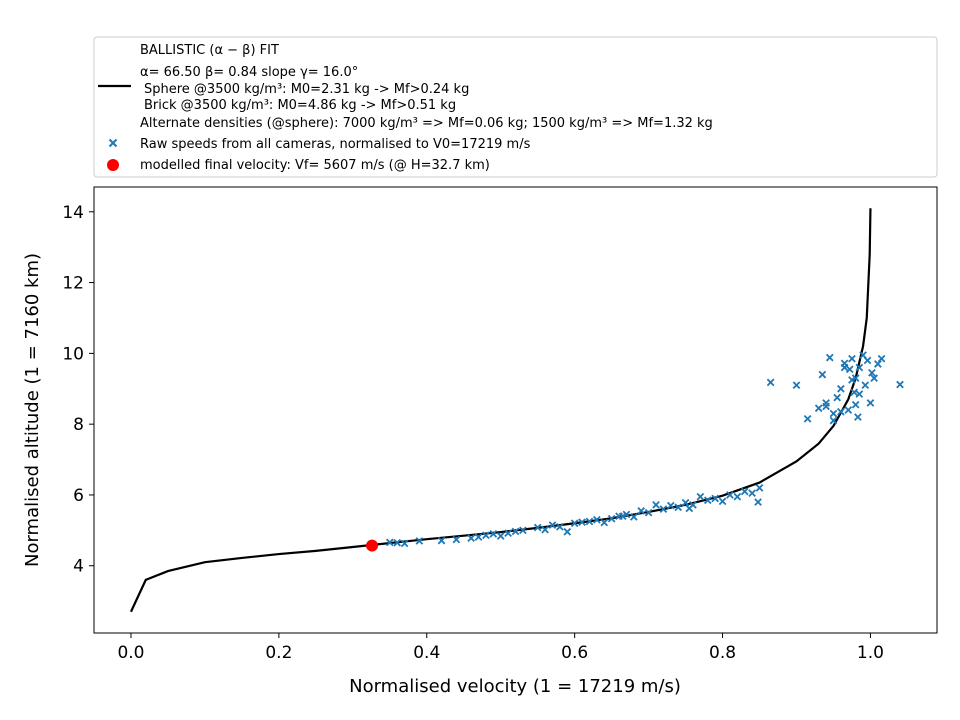 The height and width of the screenshot is (720, 960). Describe the element at coordinates (73, 284) in the screenshot. I see `y-tick-label: 12` at that location.